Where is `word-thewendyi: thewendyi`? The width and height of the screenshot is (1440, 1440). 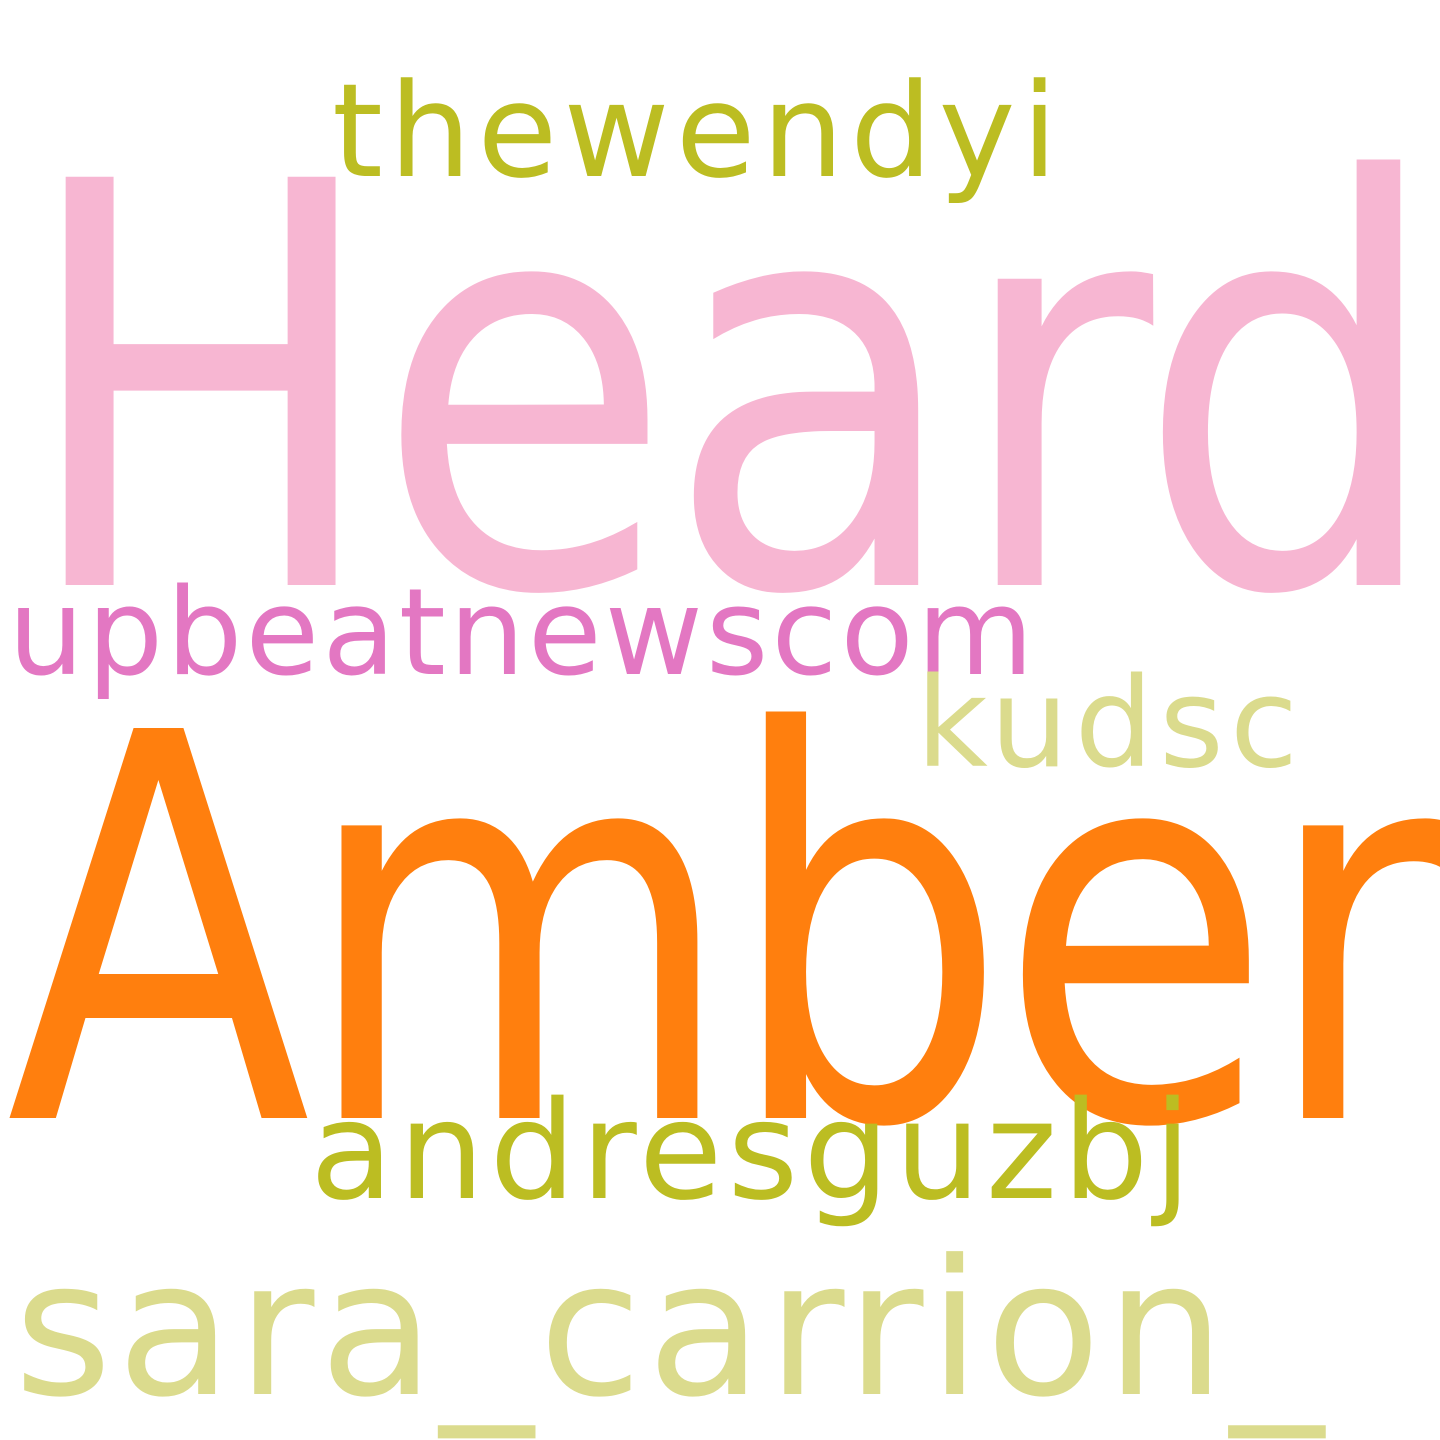
word-thewendyi: thewendyi is located at coordinates (698, 131).